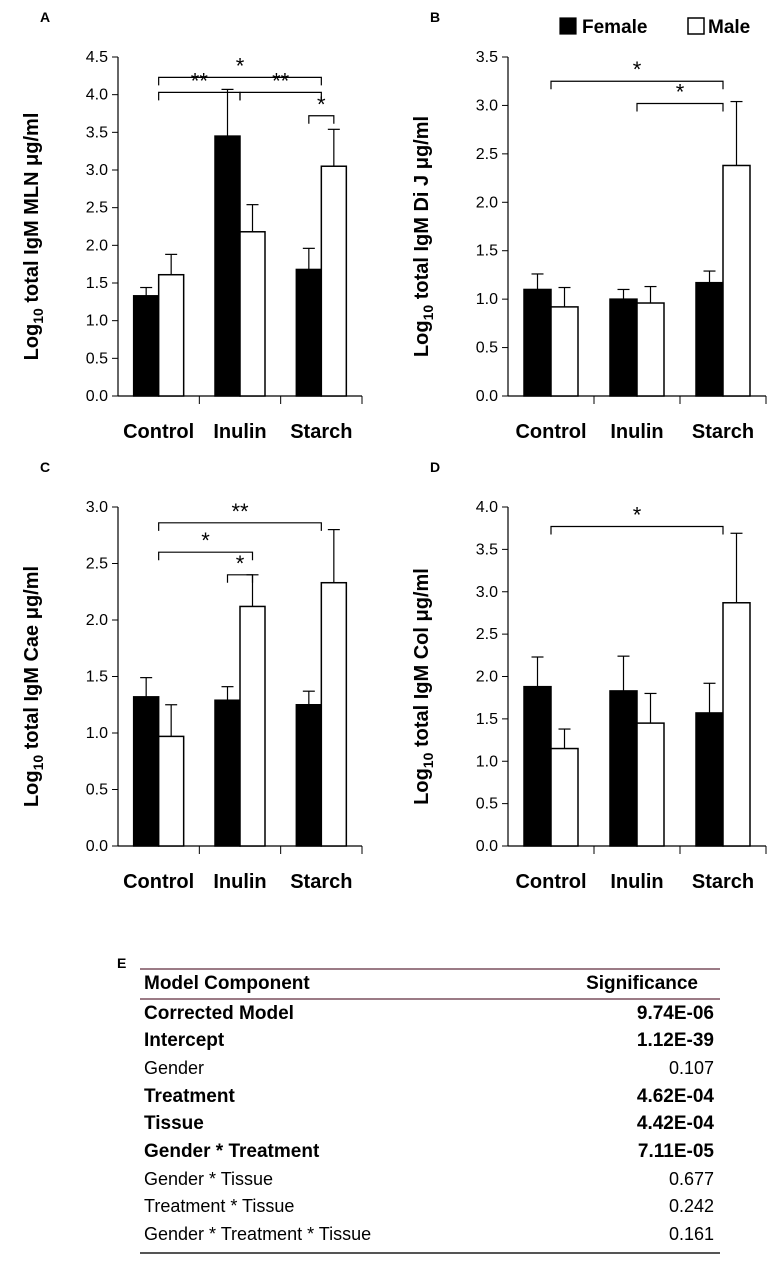  What do you see at coordinates (32, 660) in the screenshot?
I see `y-axis-label-rest: total IgM Cae μg/ml` at bounding box center [32, 660].